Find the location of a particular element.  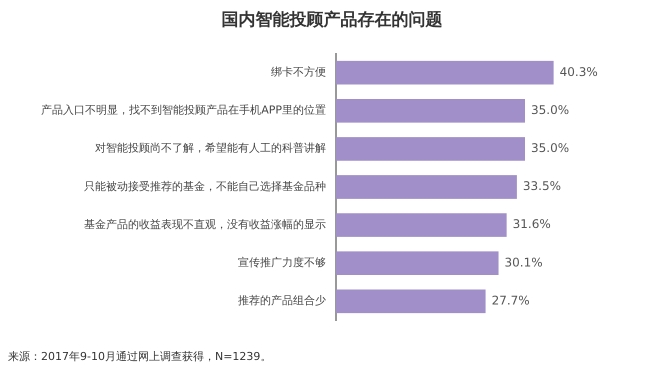

data-label: 27.7% is located at coordinates (511, 300).